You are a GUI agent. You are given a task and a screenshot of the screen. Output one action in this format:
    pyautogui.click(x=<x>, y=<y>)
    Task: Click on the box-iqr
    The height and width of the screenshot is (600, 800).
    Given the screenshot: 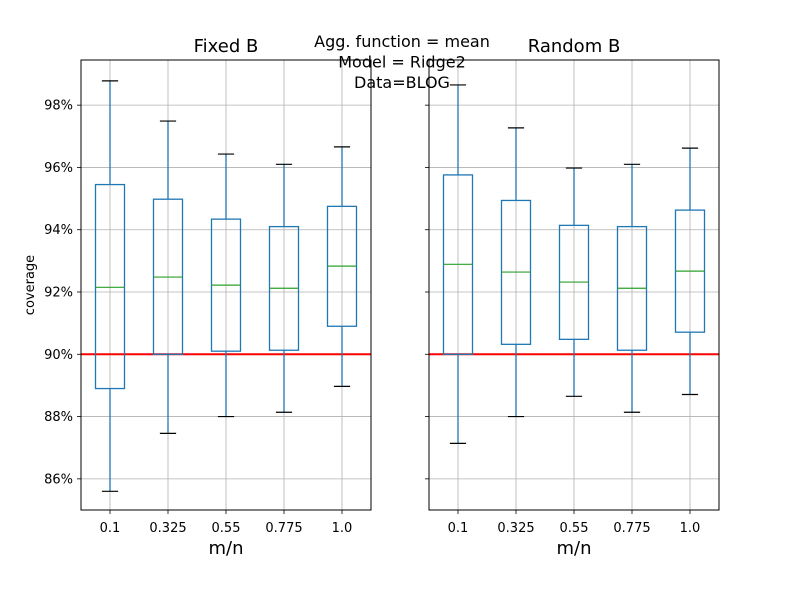 What is the action you would take?
    pyautogui.click(x=110, y=286)
    